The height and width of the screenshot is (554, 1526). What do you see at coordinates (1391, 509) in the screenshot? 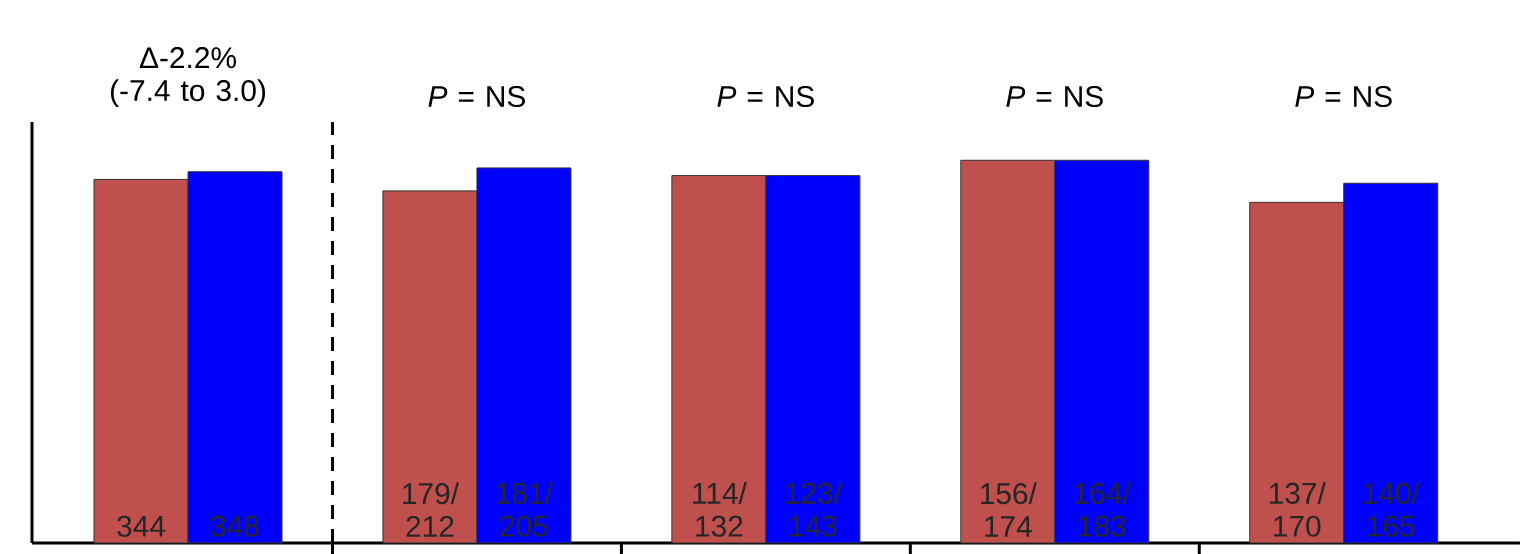
I see `annotation: 140/ 165` at bounding box center [1391, 509].